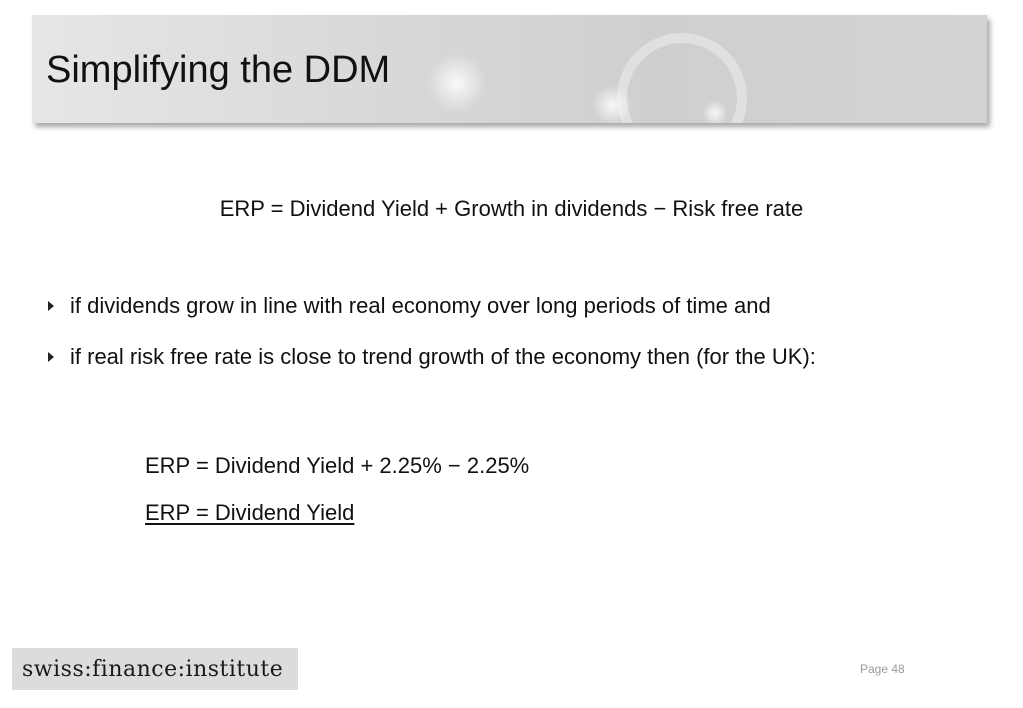 The width and height of the screenshot is (1023, 708). I want to click on decorative-ring, so click(682, 78).